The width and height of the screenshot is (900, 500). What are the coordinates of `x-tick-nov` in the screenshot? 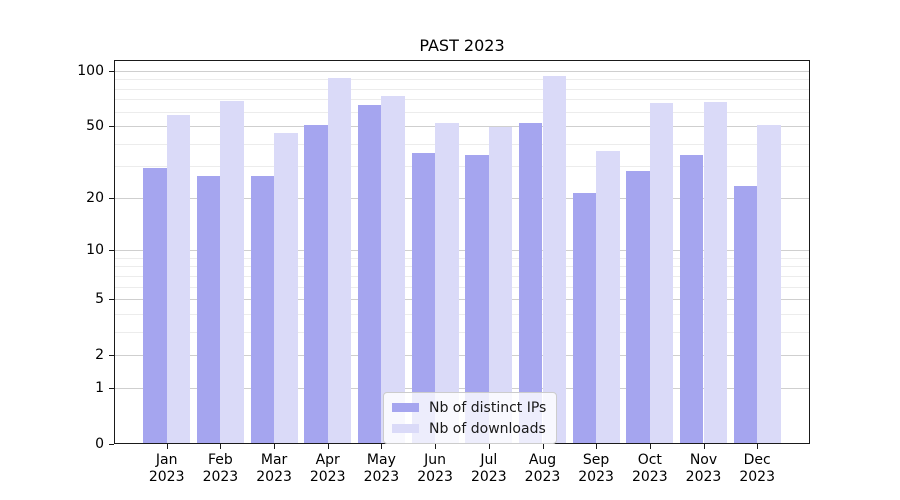 It's located at (704, 446).